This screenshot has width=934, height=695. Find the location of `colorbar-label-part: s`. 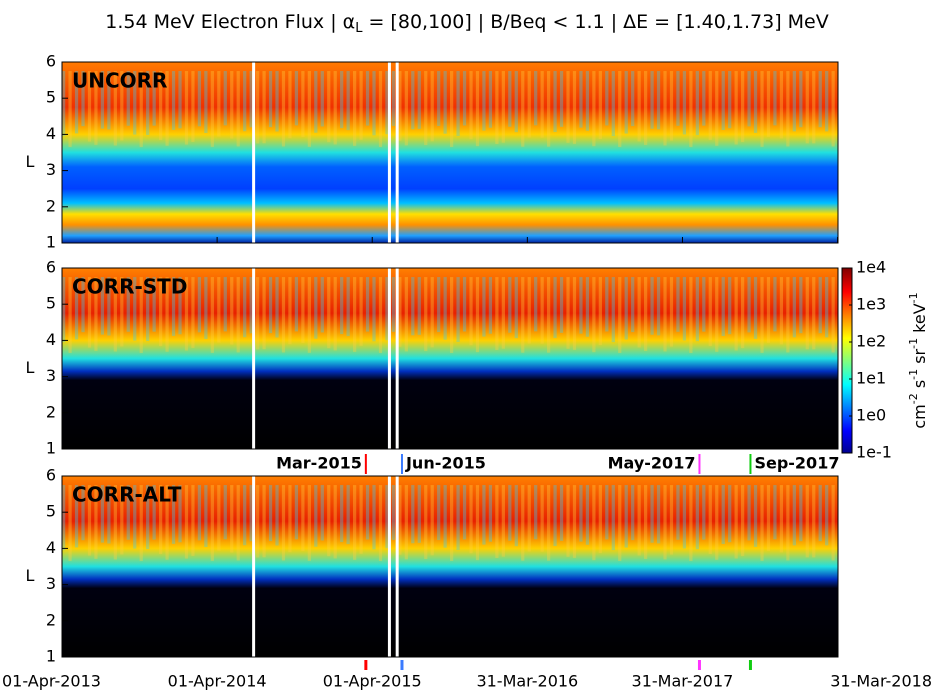

colorbar-label-part: s is located at coordinates (919, 386).